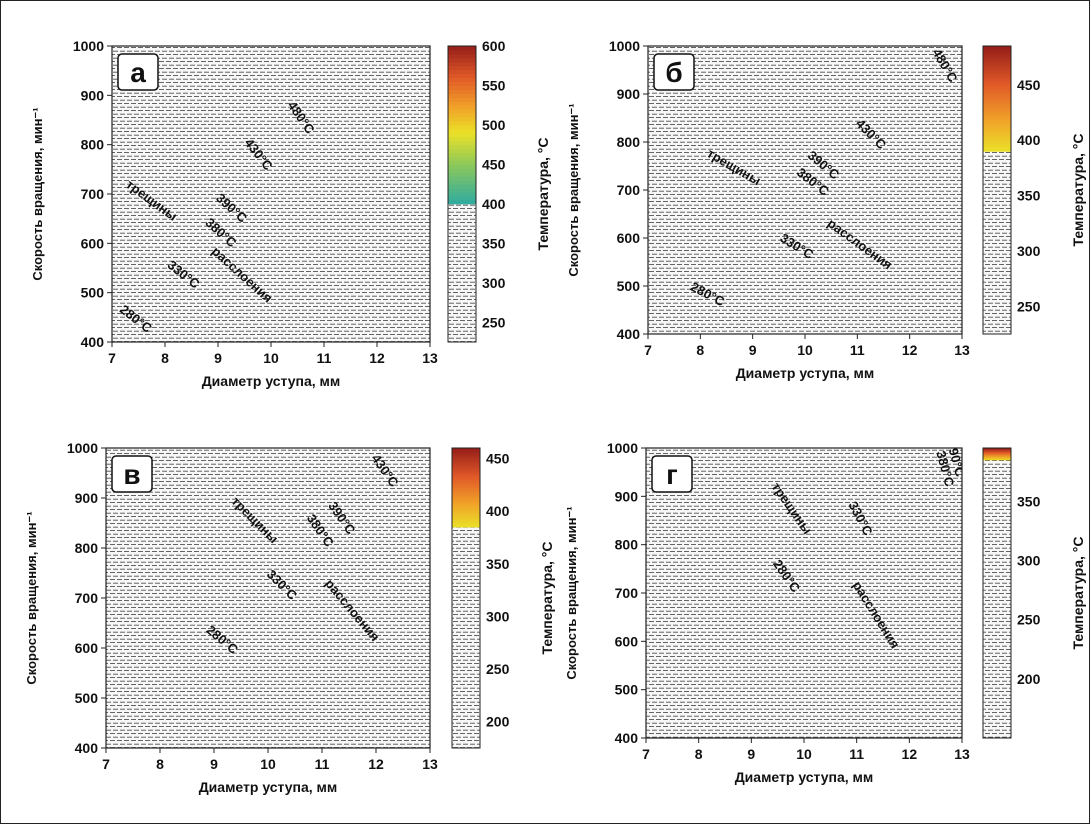 This screenshot has width=1092, height=831. I want to click on svg-text: а, so click(138, 72).